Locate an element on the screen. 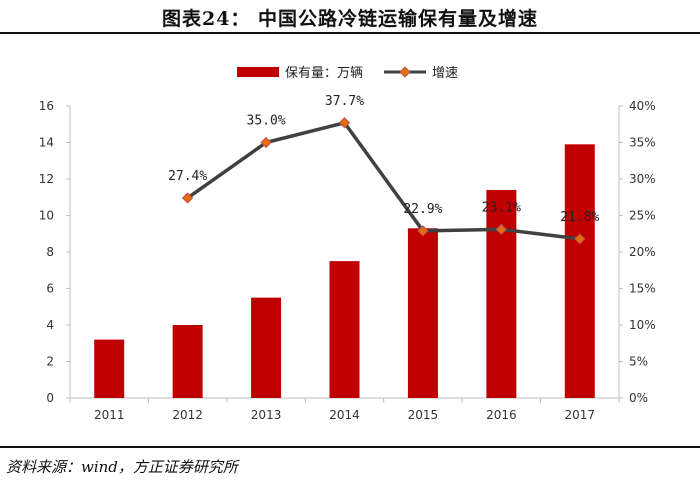 The height and width of the screenshot is (483, 700). x-axis-tick-label: 2013 is located at coordinates (266, 415).